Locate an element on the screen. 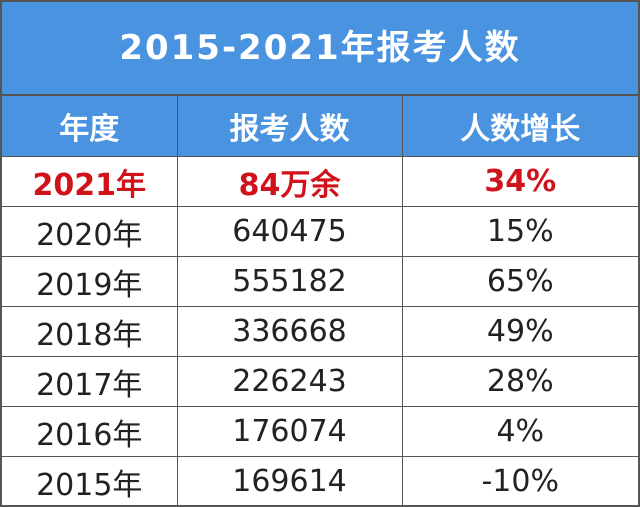 The image size is (640, 507). table-cell: 640475 is located at coordinates (289, 231).